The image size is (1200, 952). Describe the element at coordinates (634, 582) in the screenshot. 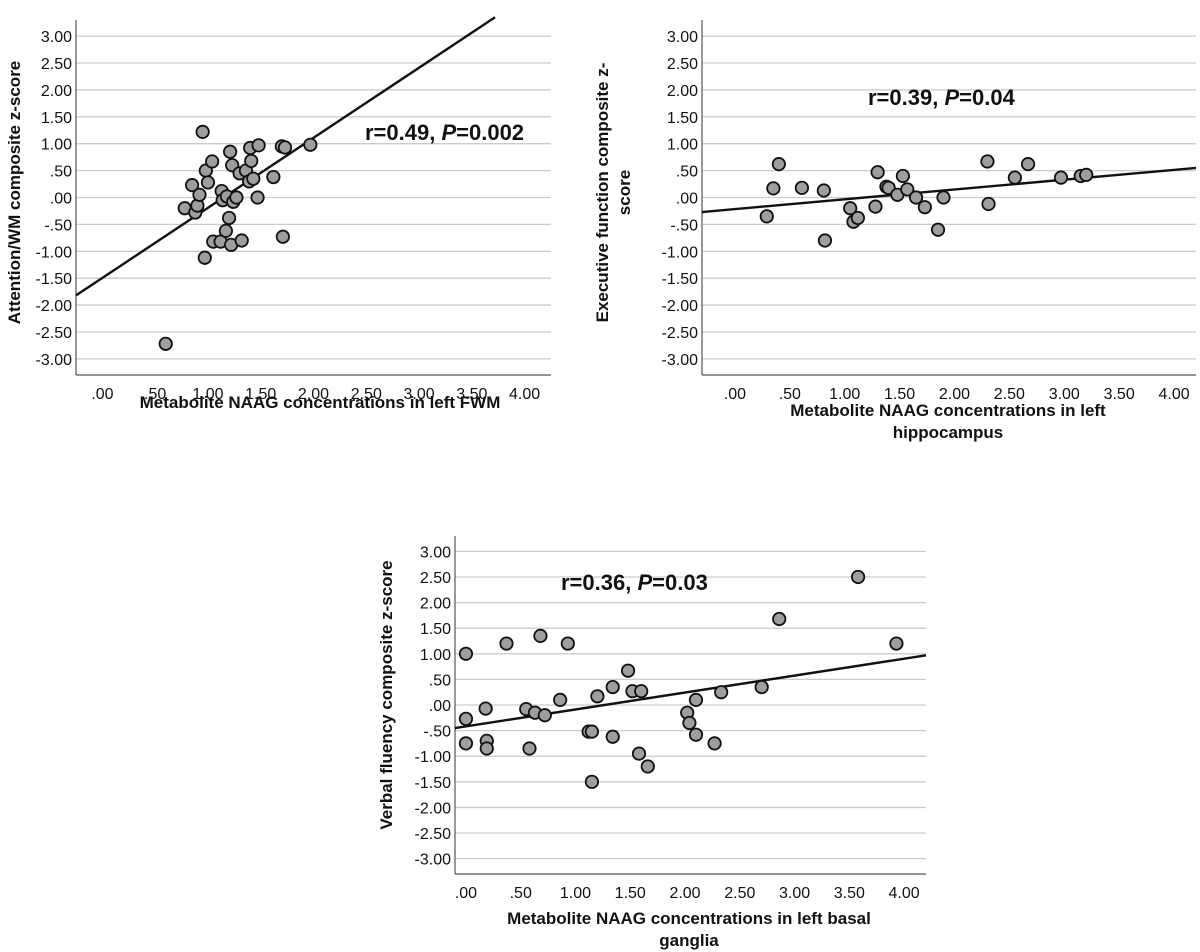

I see `chart3-correlation-annotation: r=0.36, P=0.03` at that location.